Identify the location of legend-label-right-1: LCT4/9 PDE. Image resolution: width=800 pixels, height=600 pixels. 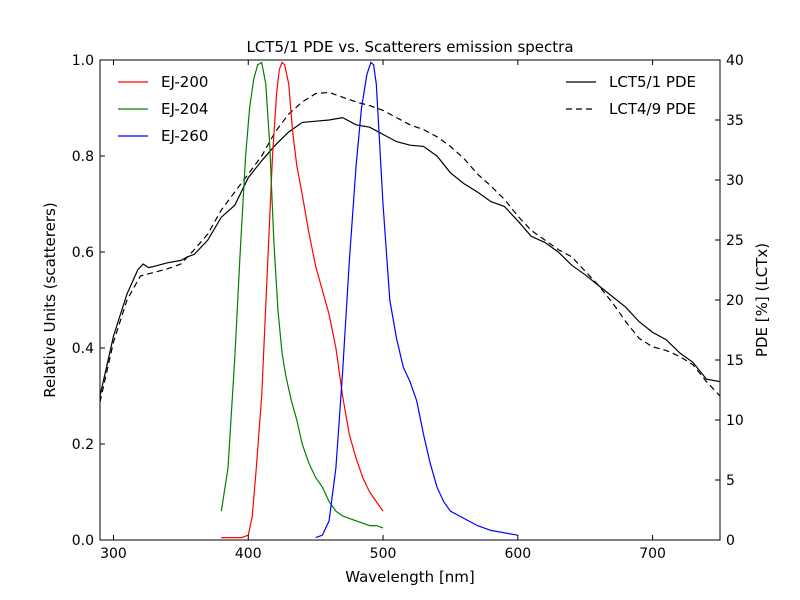
(652, 109).